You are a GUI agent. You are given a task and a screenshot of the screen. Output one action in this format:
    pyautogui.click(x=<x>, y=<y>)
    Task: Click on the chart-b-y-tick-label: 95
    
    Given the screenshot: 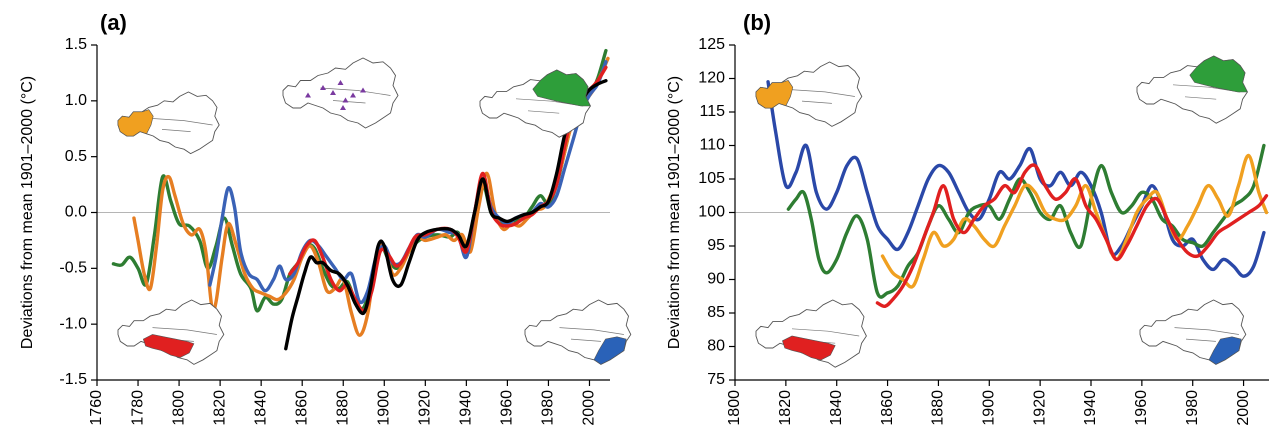 What is the action you would take?
    pyautogui.click(x=716, y=245)
    